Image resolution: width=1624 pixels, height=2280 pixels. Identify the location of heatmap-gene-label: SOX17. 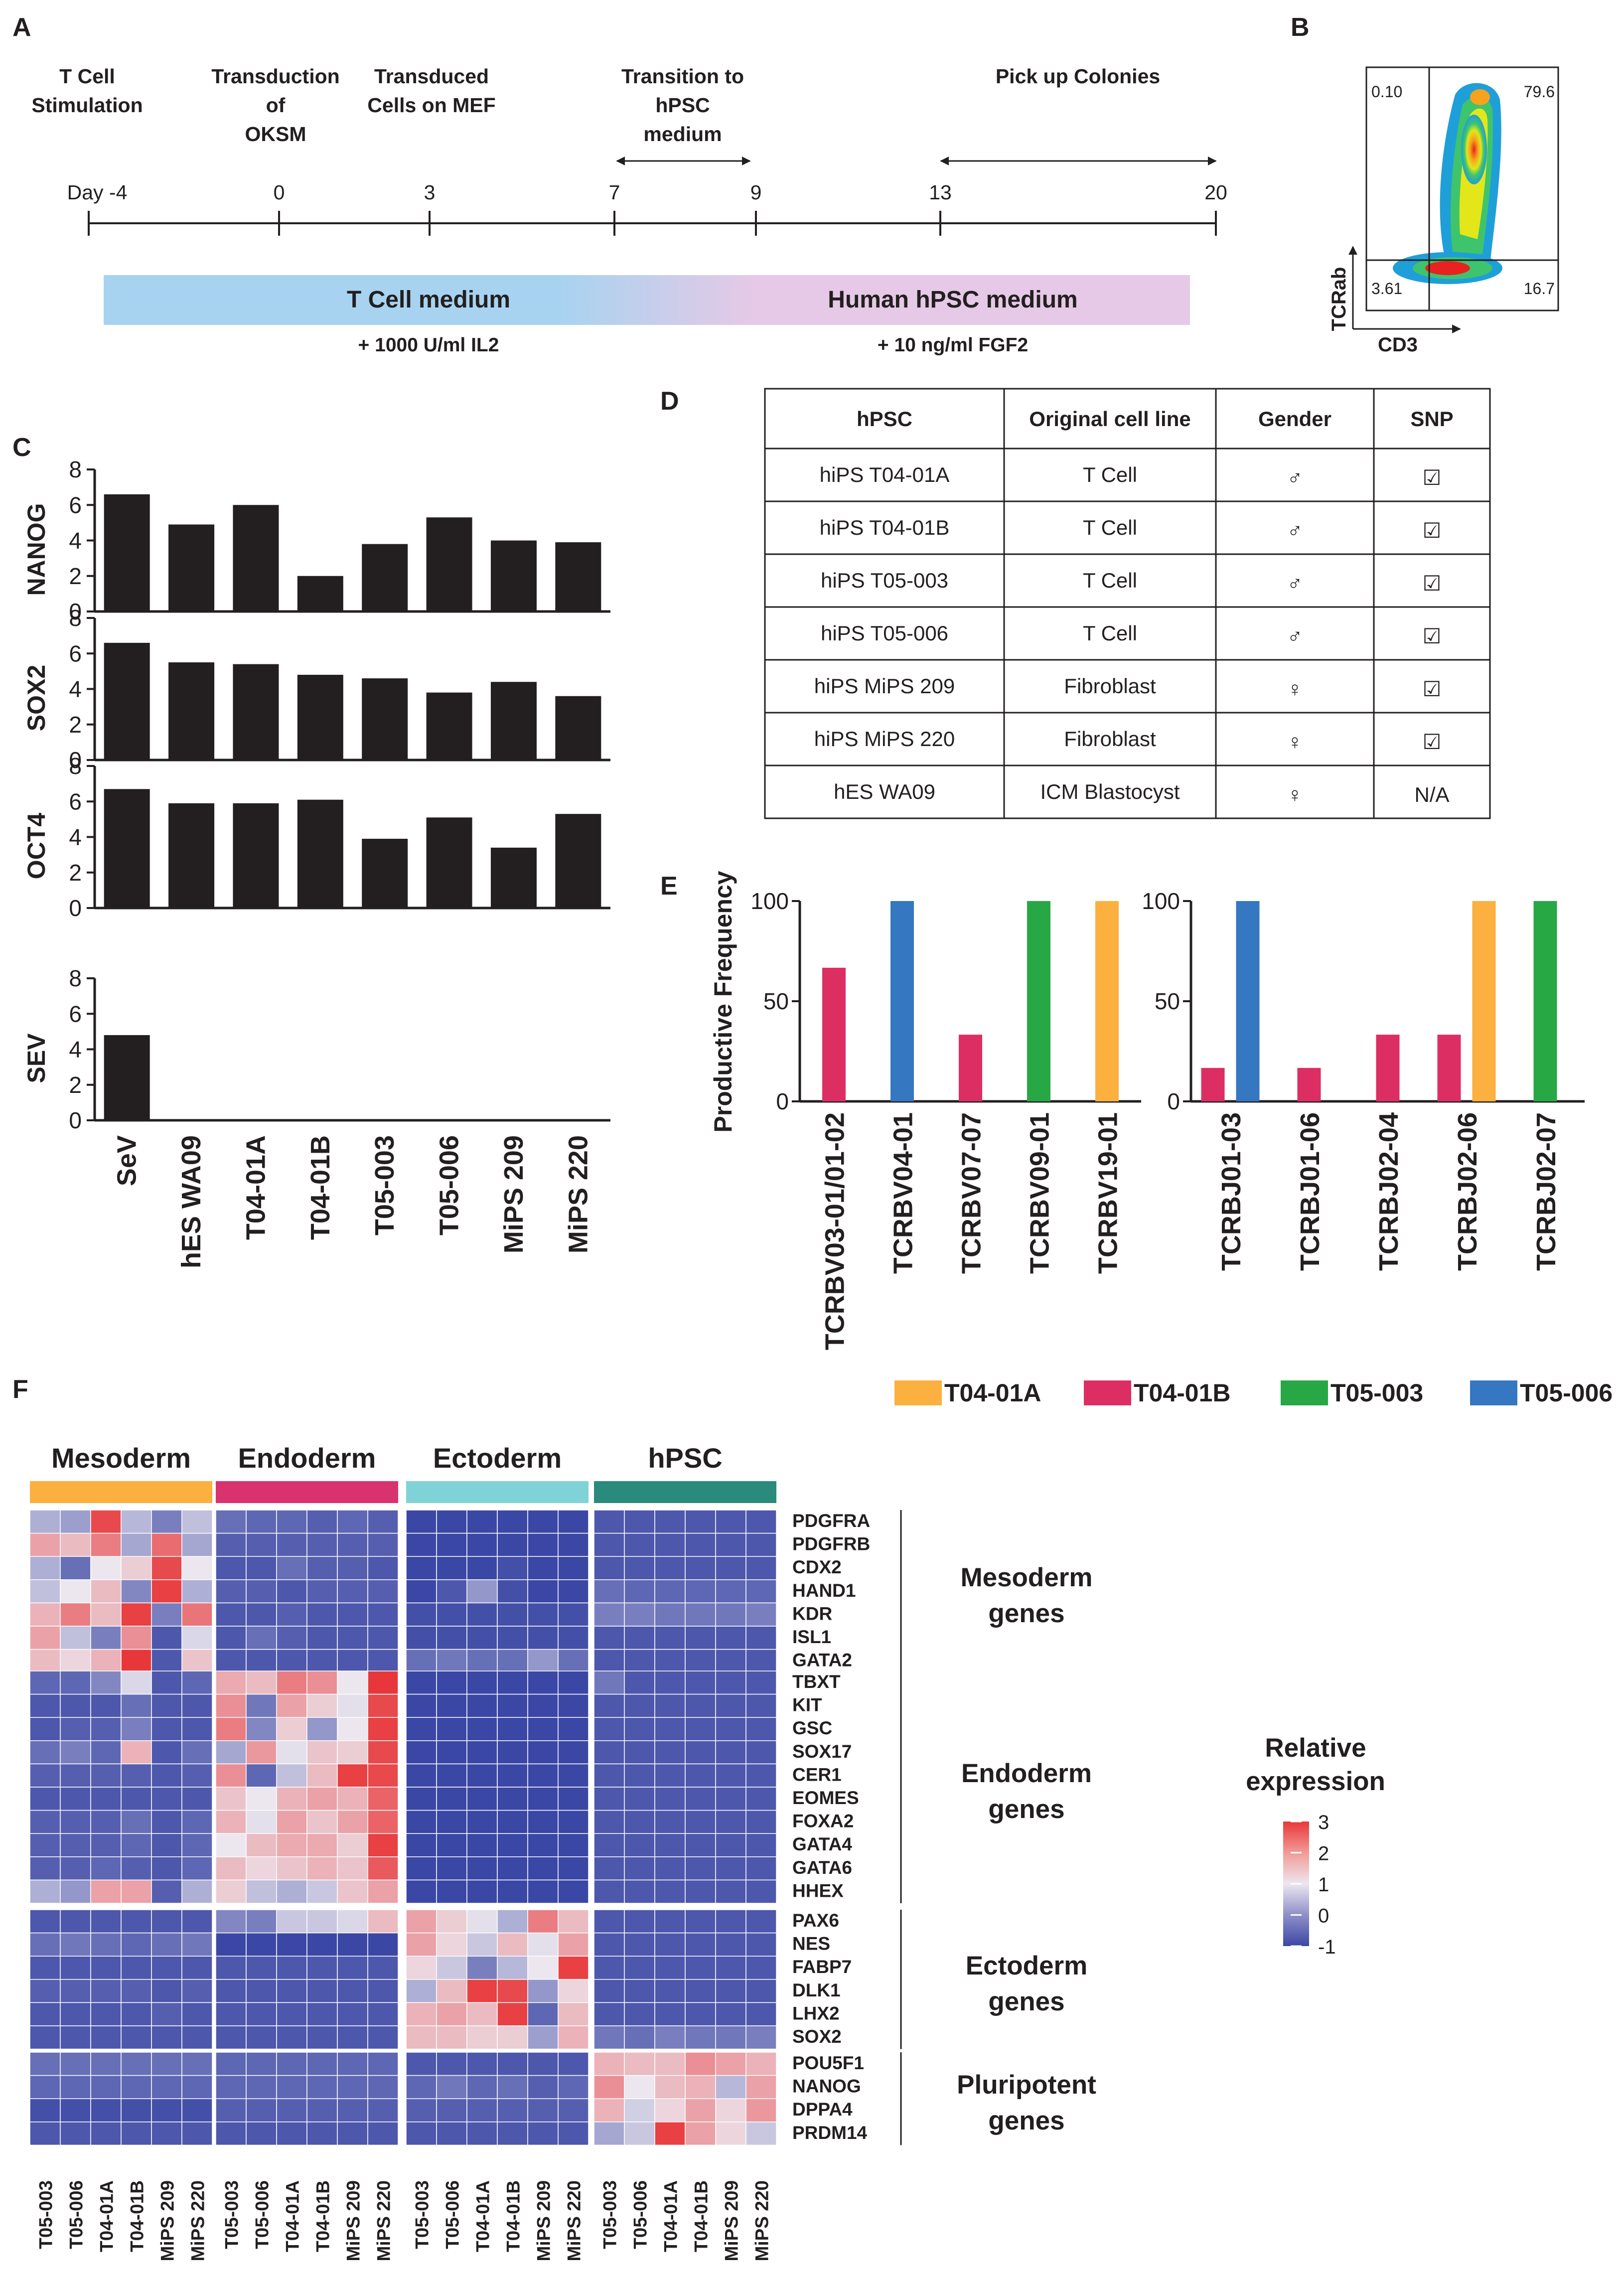
(822, 1752).